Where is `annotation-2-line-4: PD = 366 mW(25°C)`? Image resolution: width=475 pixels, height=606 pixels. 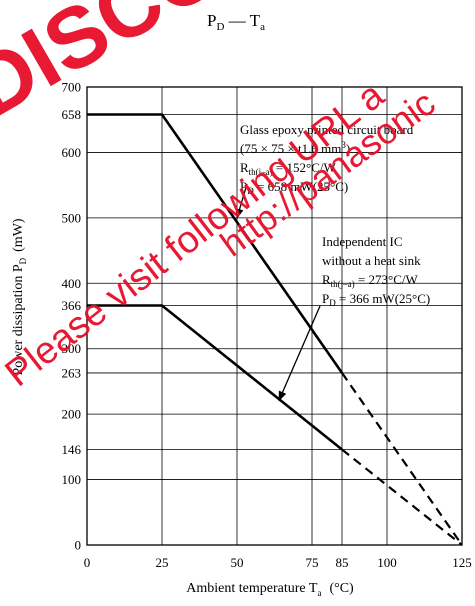 annotation-2-line-4: PD = 366 mW(25°C) is located at coordinates (376, 299).